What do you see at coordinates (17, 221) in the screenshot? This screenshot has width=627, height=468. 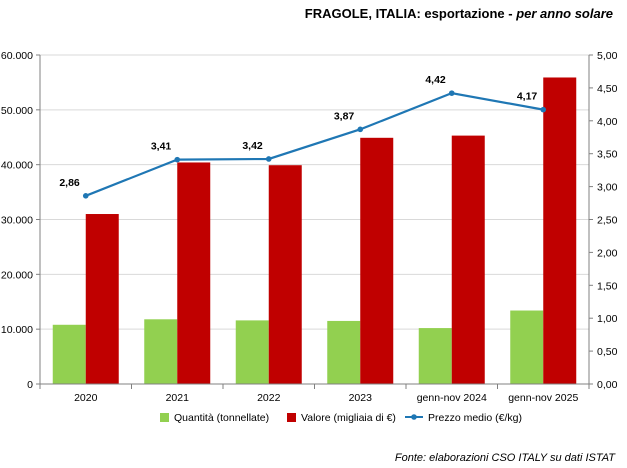 I see `y-left-tick-label: 30.000` at bounding box center [17, 221].